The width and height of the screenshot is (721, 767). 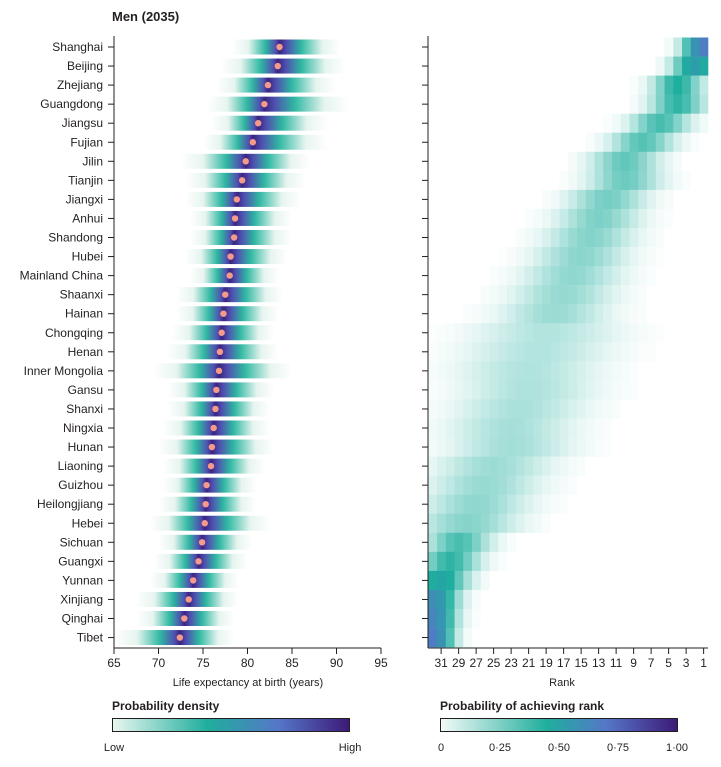 I want to click on row-label-12: Mainland China, so click(x=62, y=276).